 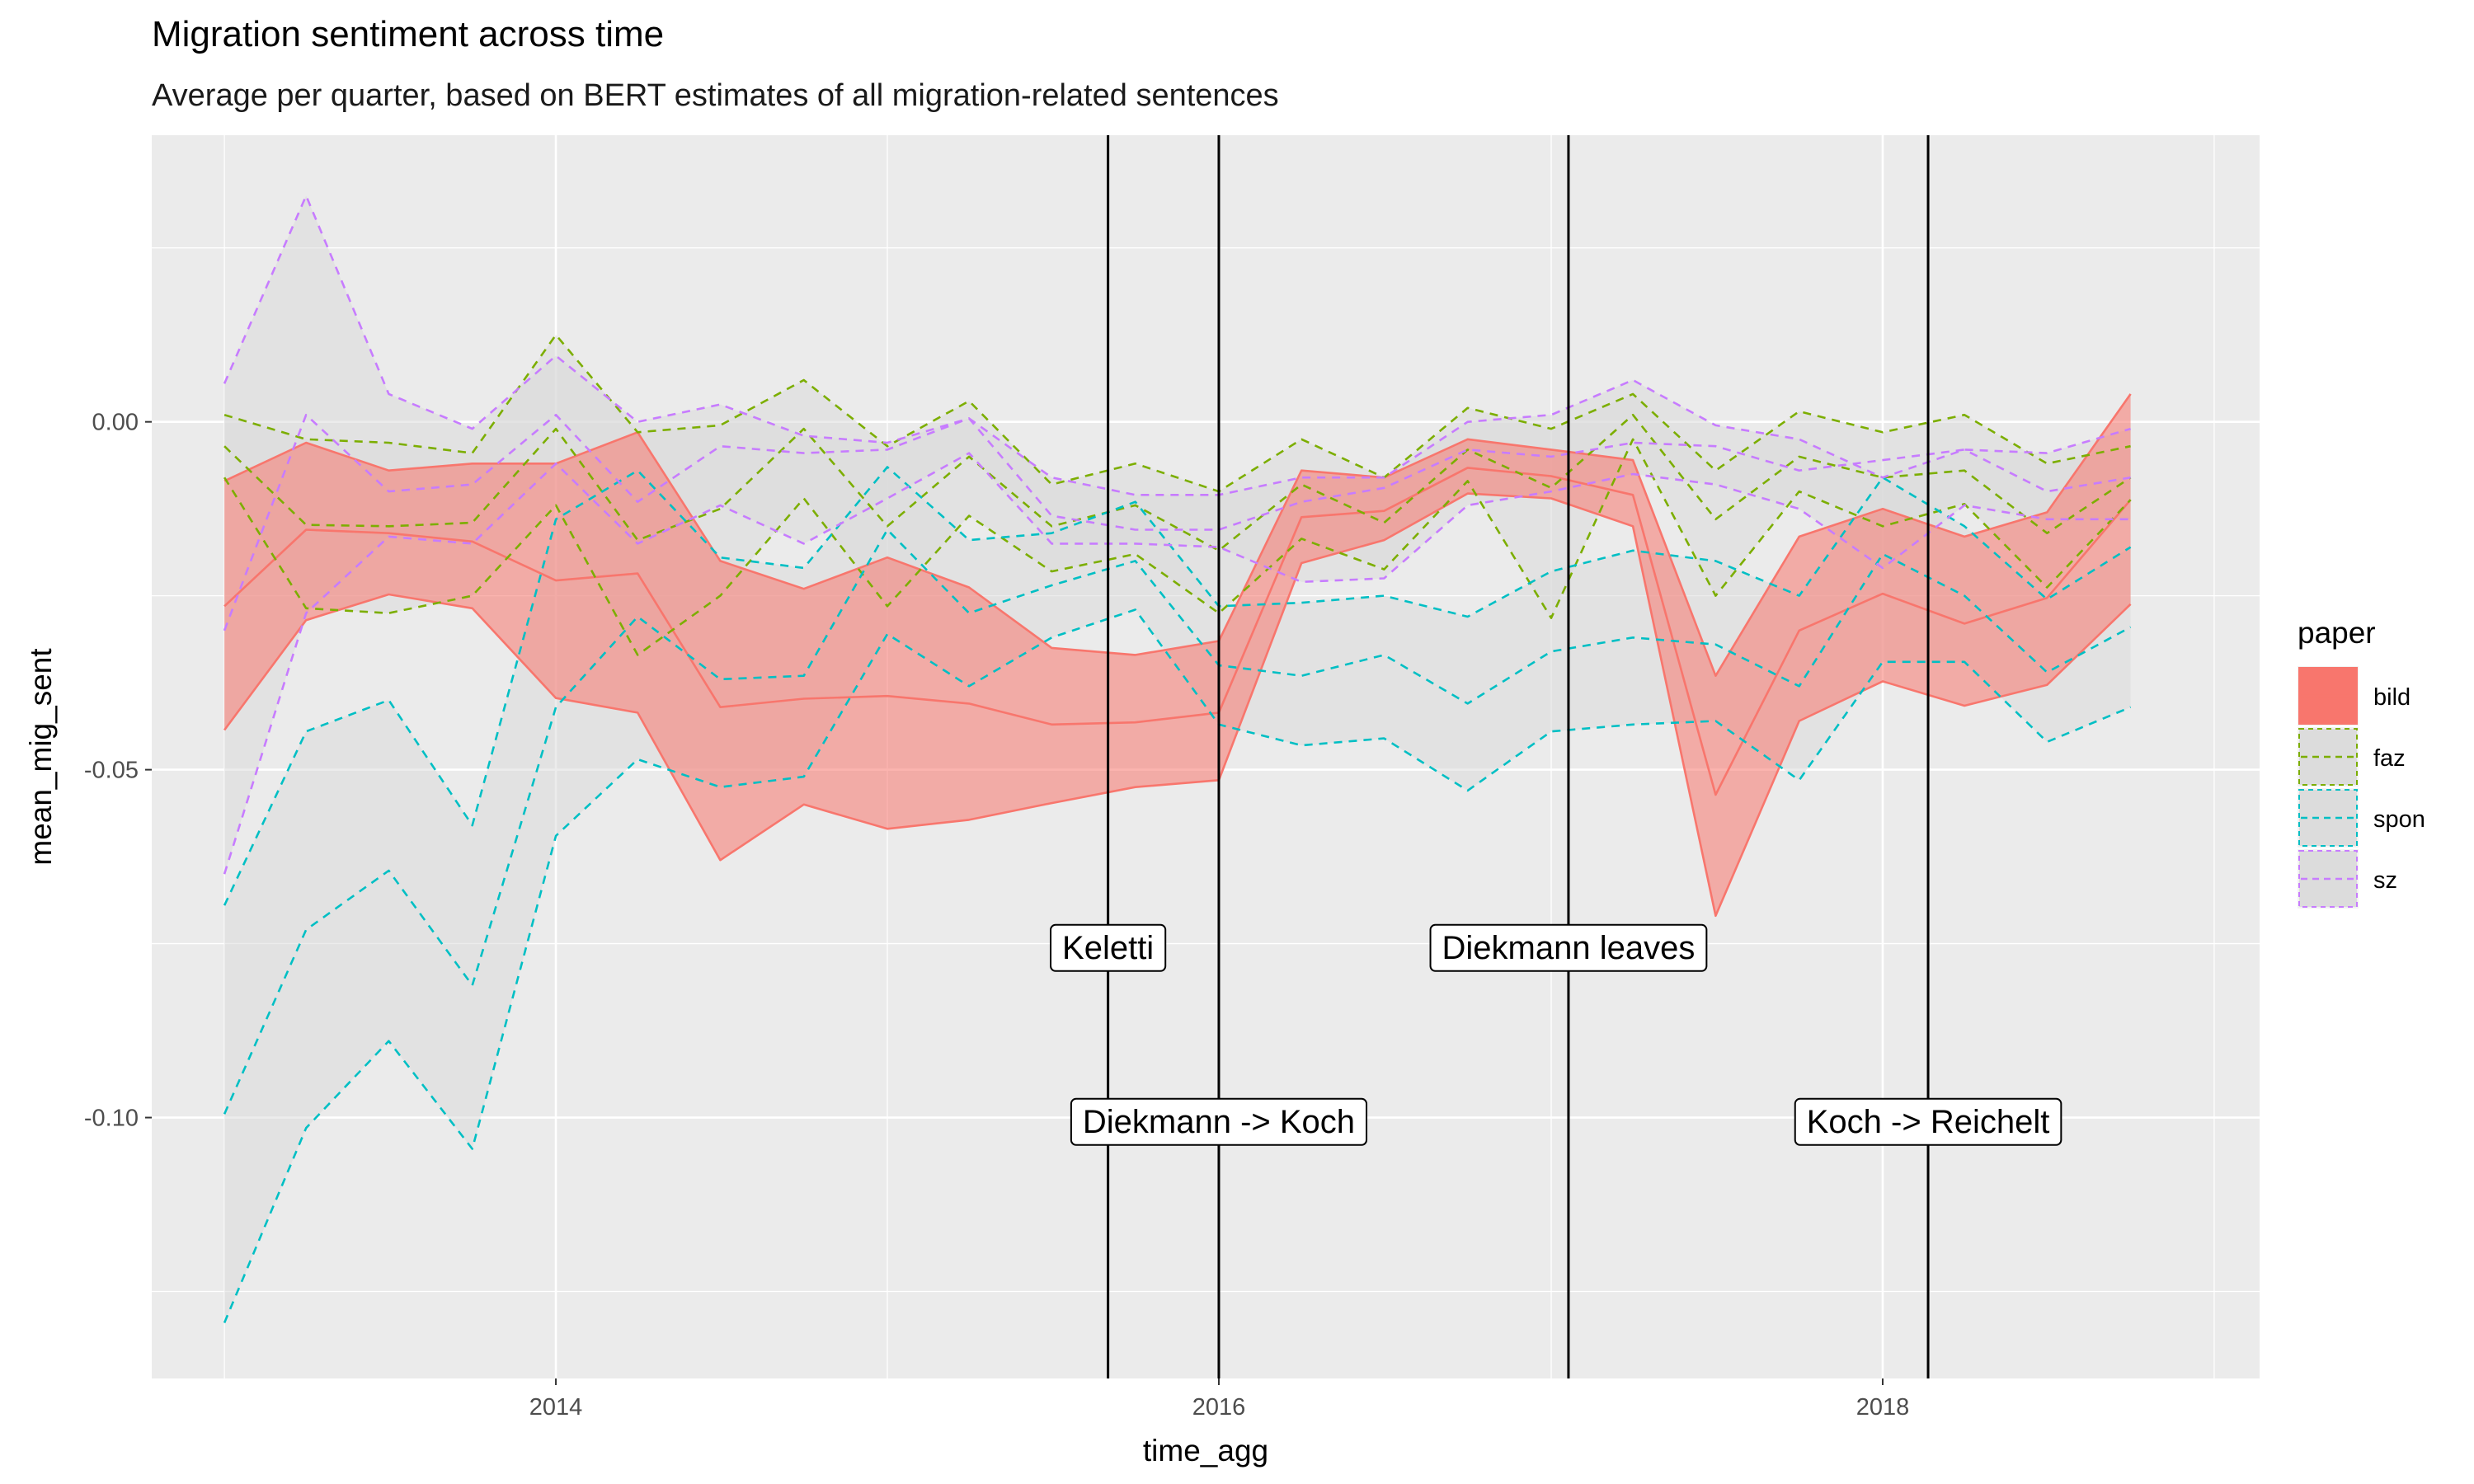 What do you see at coordinates (41, 757) in the screenshot?
I see `y-axis-title: mean_mig_sent` at bounding box center [41, 757].